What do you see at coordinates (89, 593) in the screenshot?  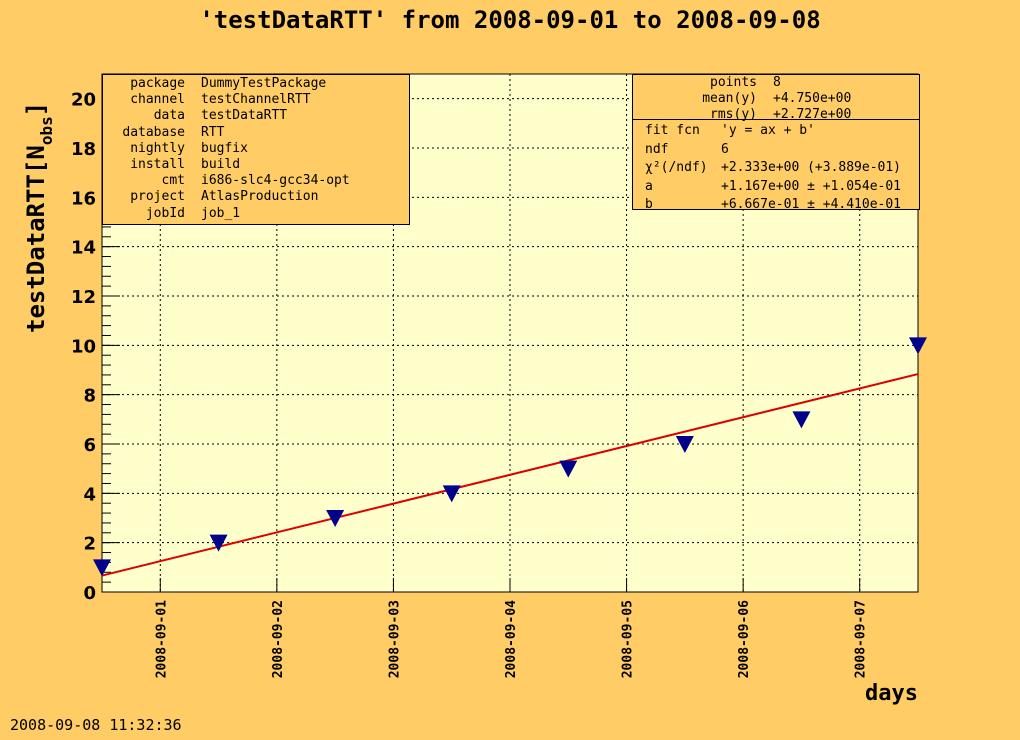 I see `y-tick-label: 0` at bounding box center [89, 593].